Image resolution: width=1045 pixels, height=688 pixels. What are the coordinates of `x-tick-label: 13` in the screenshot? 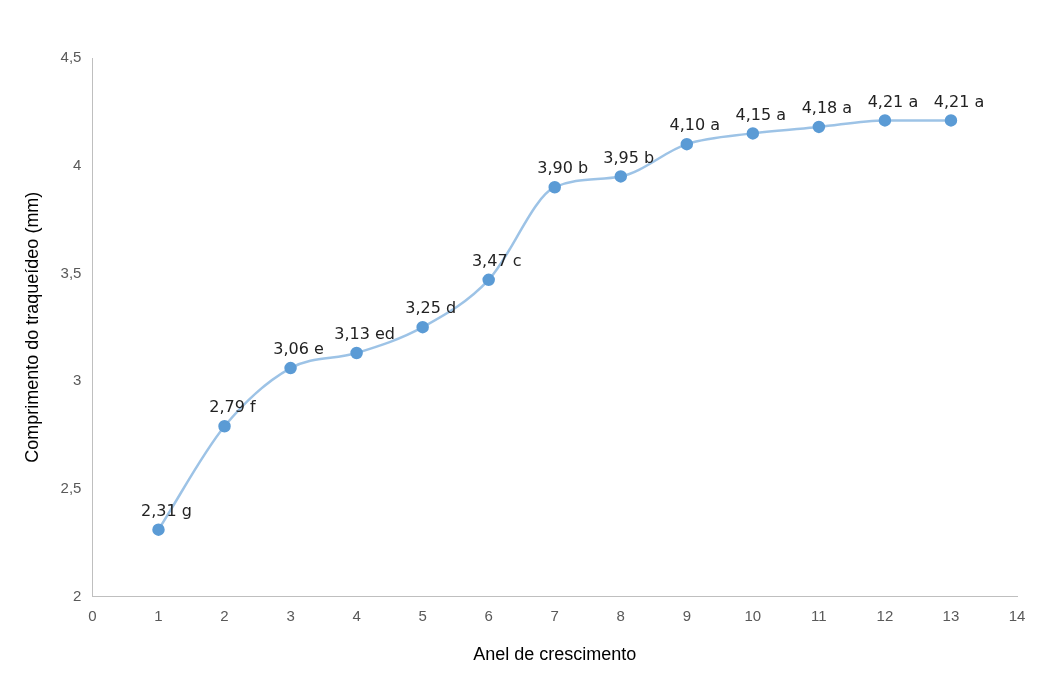 It's located at (951, 615).